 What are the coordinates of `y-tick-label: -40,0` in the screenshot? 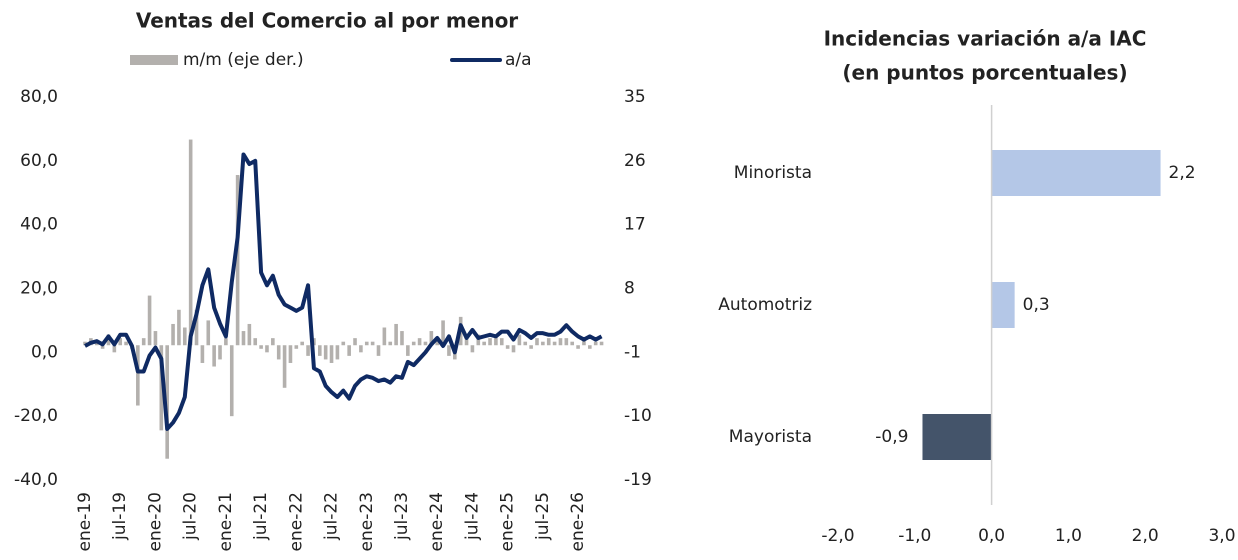 It's located at (36, 480).